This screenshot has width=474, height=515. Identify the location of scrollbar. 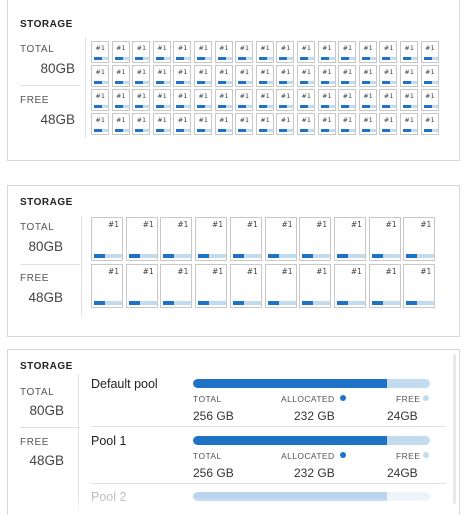
(454, 429).